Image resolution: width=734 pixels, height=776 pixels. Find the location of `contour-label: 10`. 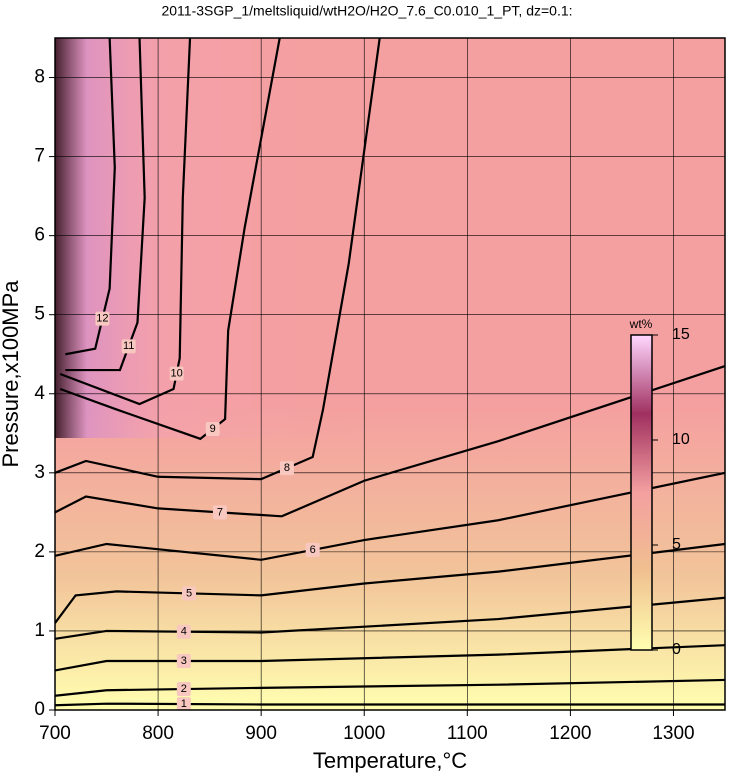

contour-label: 10 is located at coordinates (177, 374).